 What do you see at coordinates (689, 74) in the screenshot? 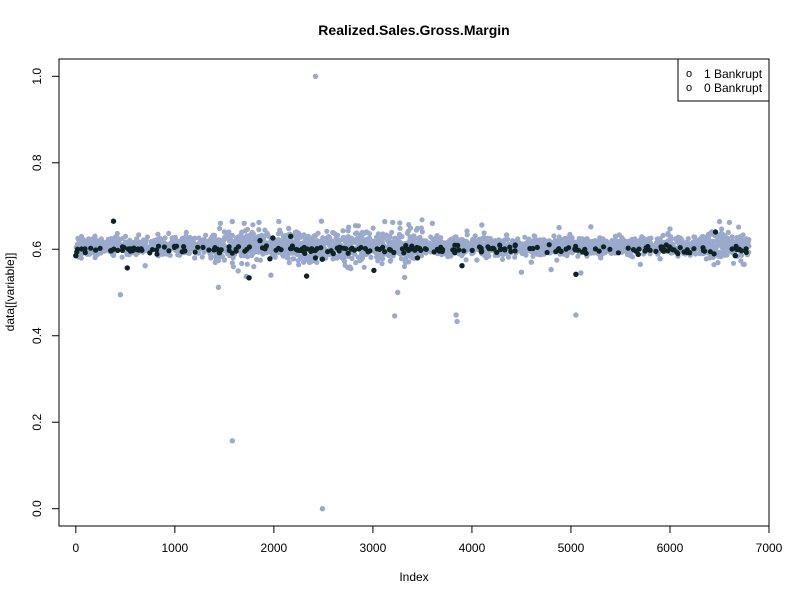
I see `legend-symbol-1-bankrupt: o` at bounding box center [689, 74].